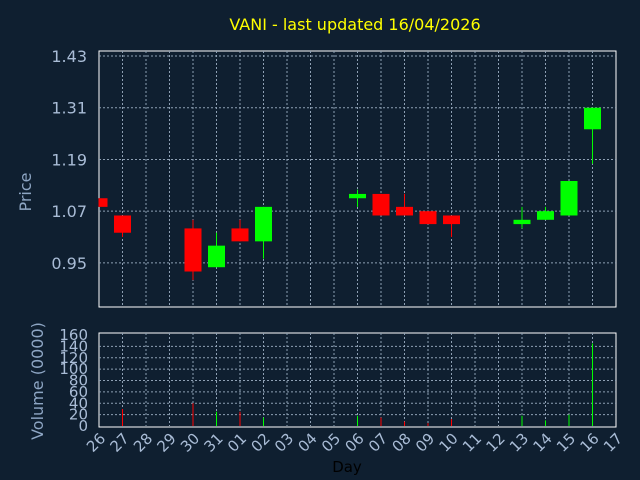 Image resolution: width=640 pixels, height=480 pixels. I want to click on volume-tick-label: 40, so click(78, 403).